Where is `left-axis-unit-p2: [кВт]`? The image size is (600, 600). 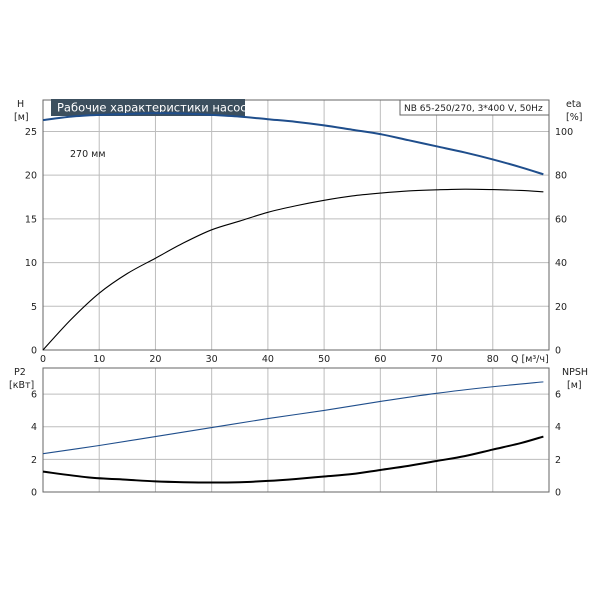 left-axis-unit-p2: [кВт] is located at coordinates (21, 385).